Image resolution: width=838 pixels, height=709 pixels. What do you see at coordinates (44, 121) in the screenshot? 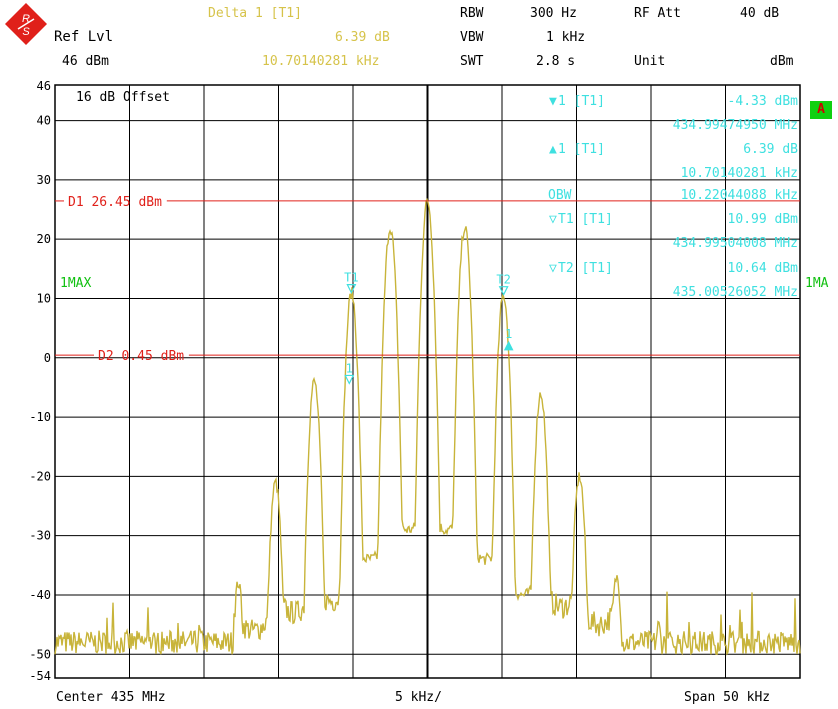
I see `y-tick-label: 40` at bounding box center [44, 121].